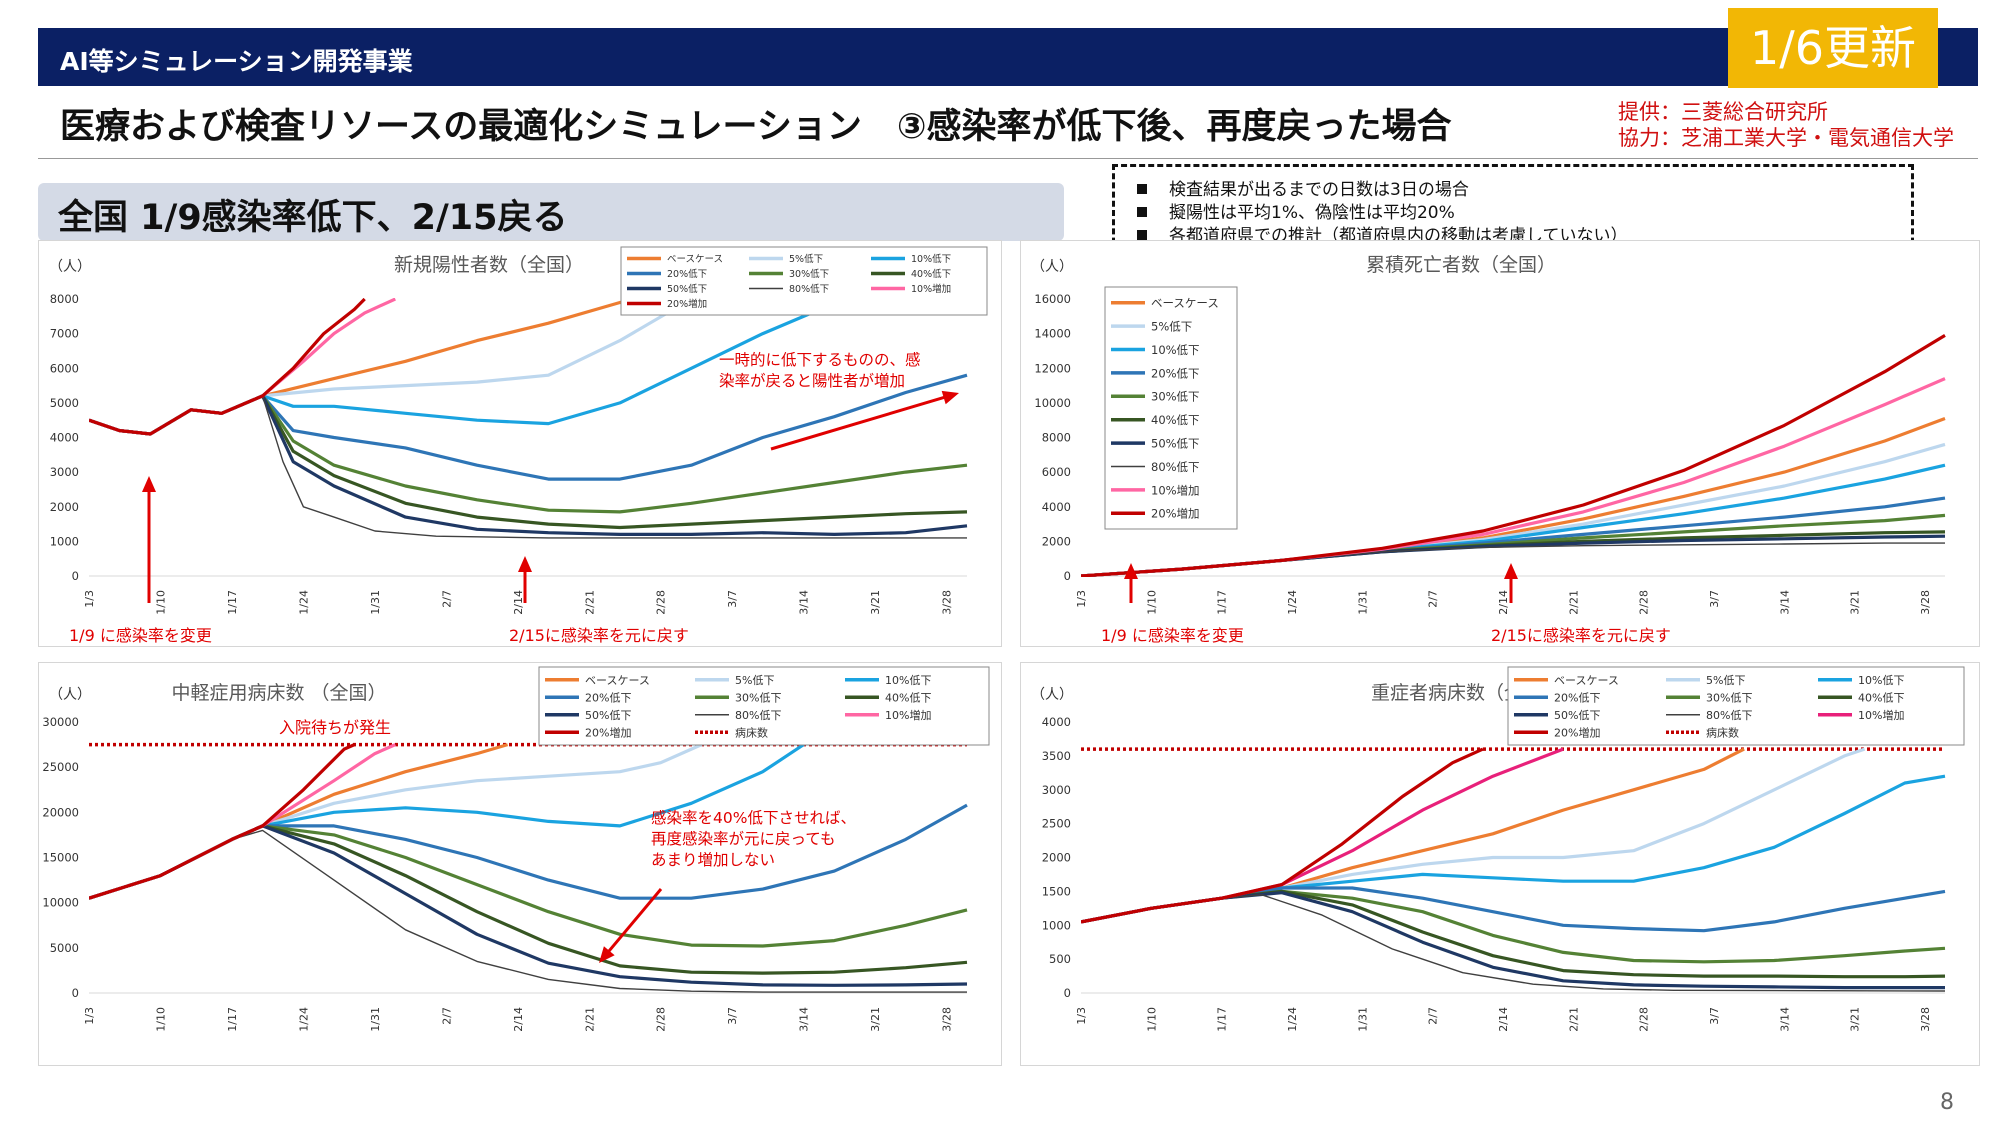 This screenshot has height=1125, width=2000. Describe the element at coordinates (1319, 190) in the screenshot. I see `note-text: 検査結果が出るまでの日数は3日の場合` at that location.